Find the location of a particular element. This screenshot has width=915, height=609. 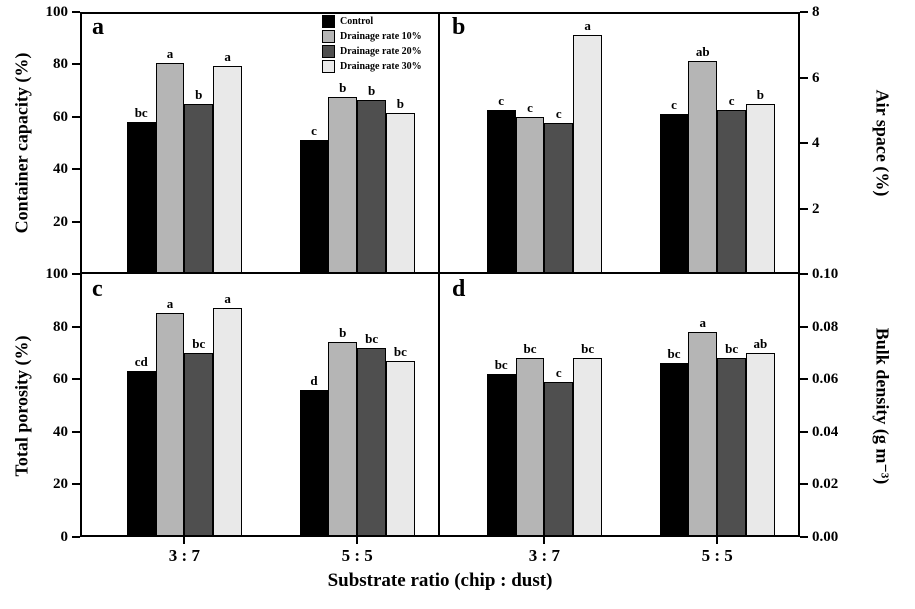

plot-border-top is located at coordinates (440, 13).